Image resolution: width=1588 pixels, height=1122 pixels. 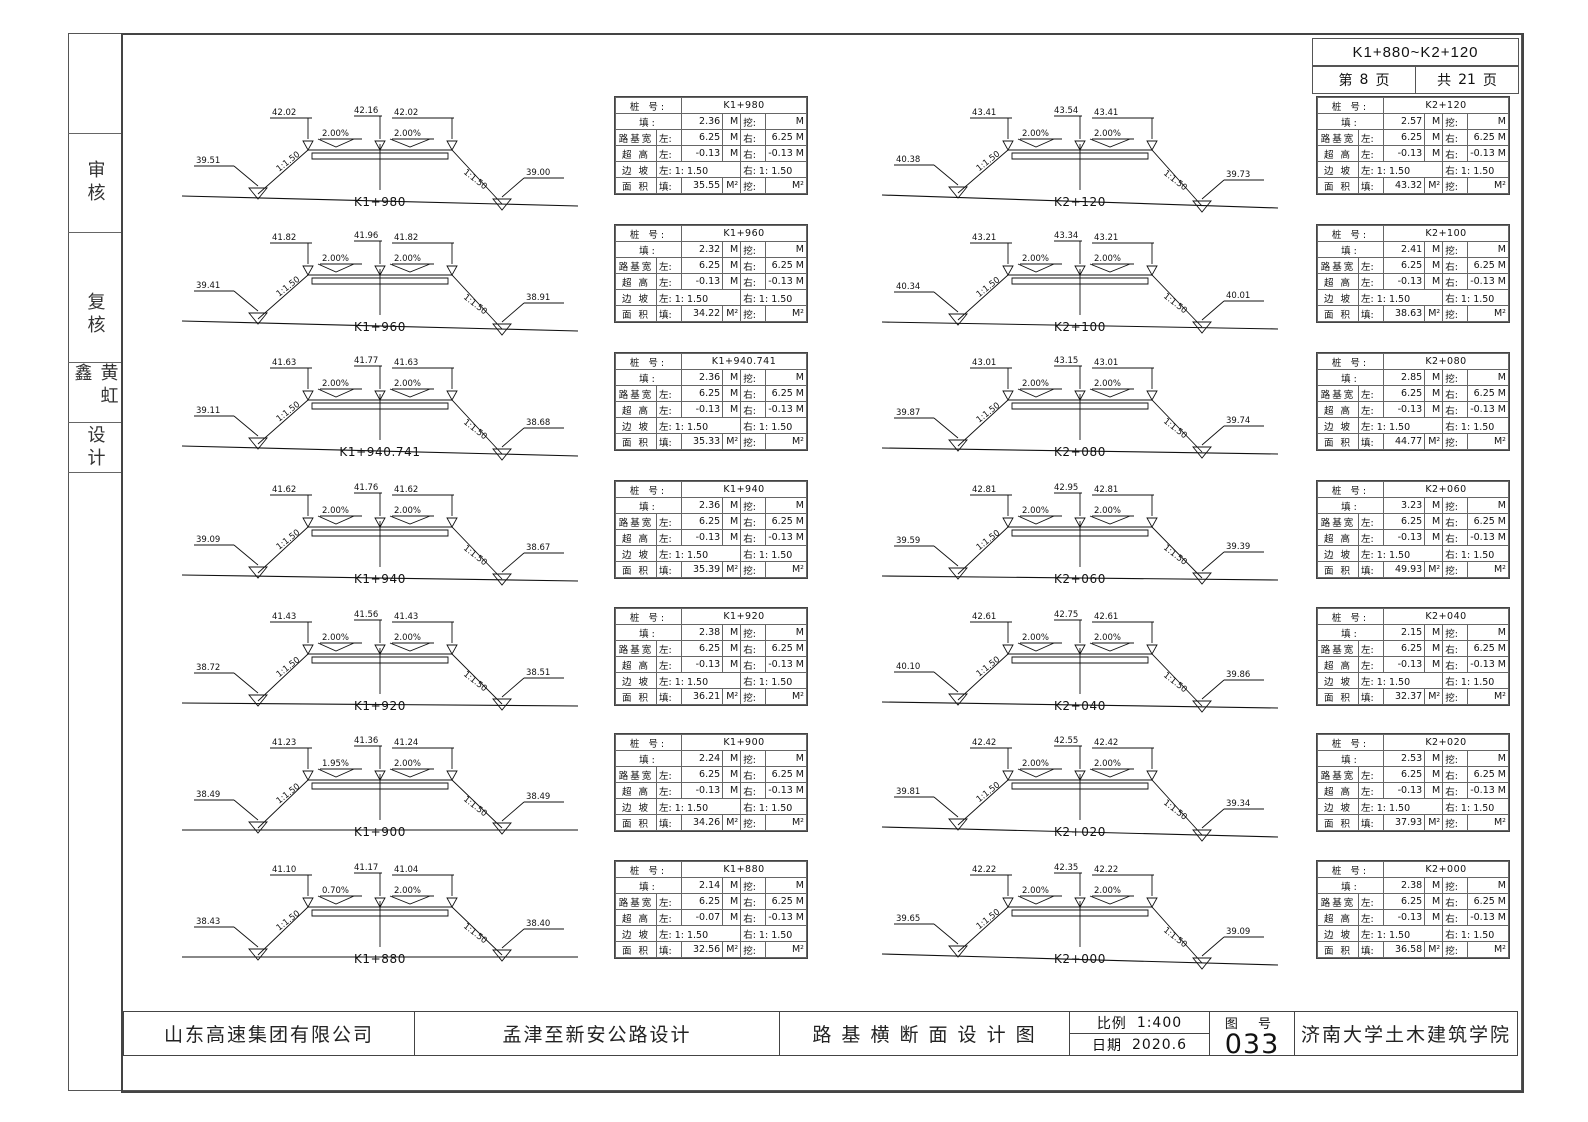 What do you see at coordinates (1415, 52) in the screenshot?
I see `station-range-label: K1+880~K2+120` at bounding box center [1415, 52].